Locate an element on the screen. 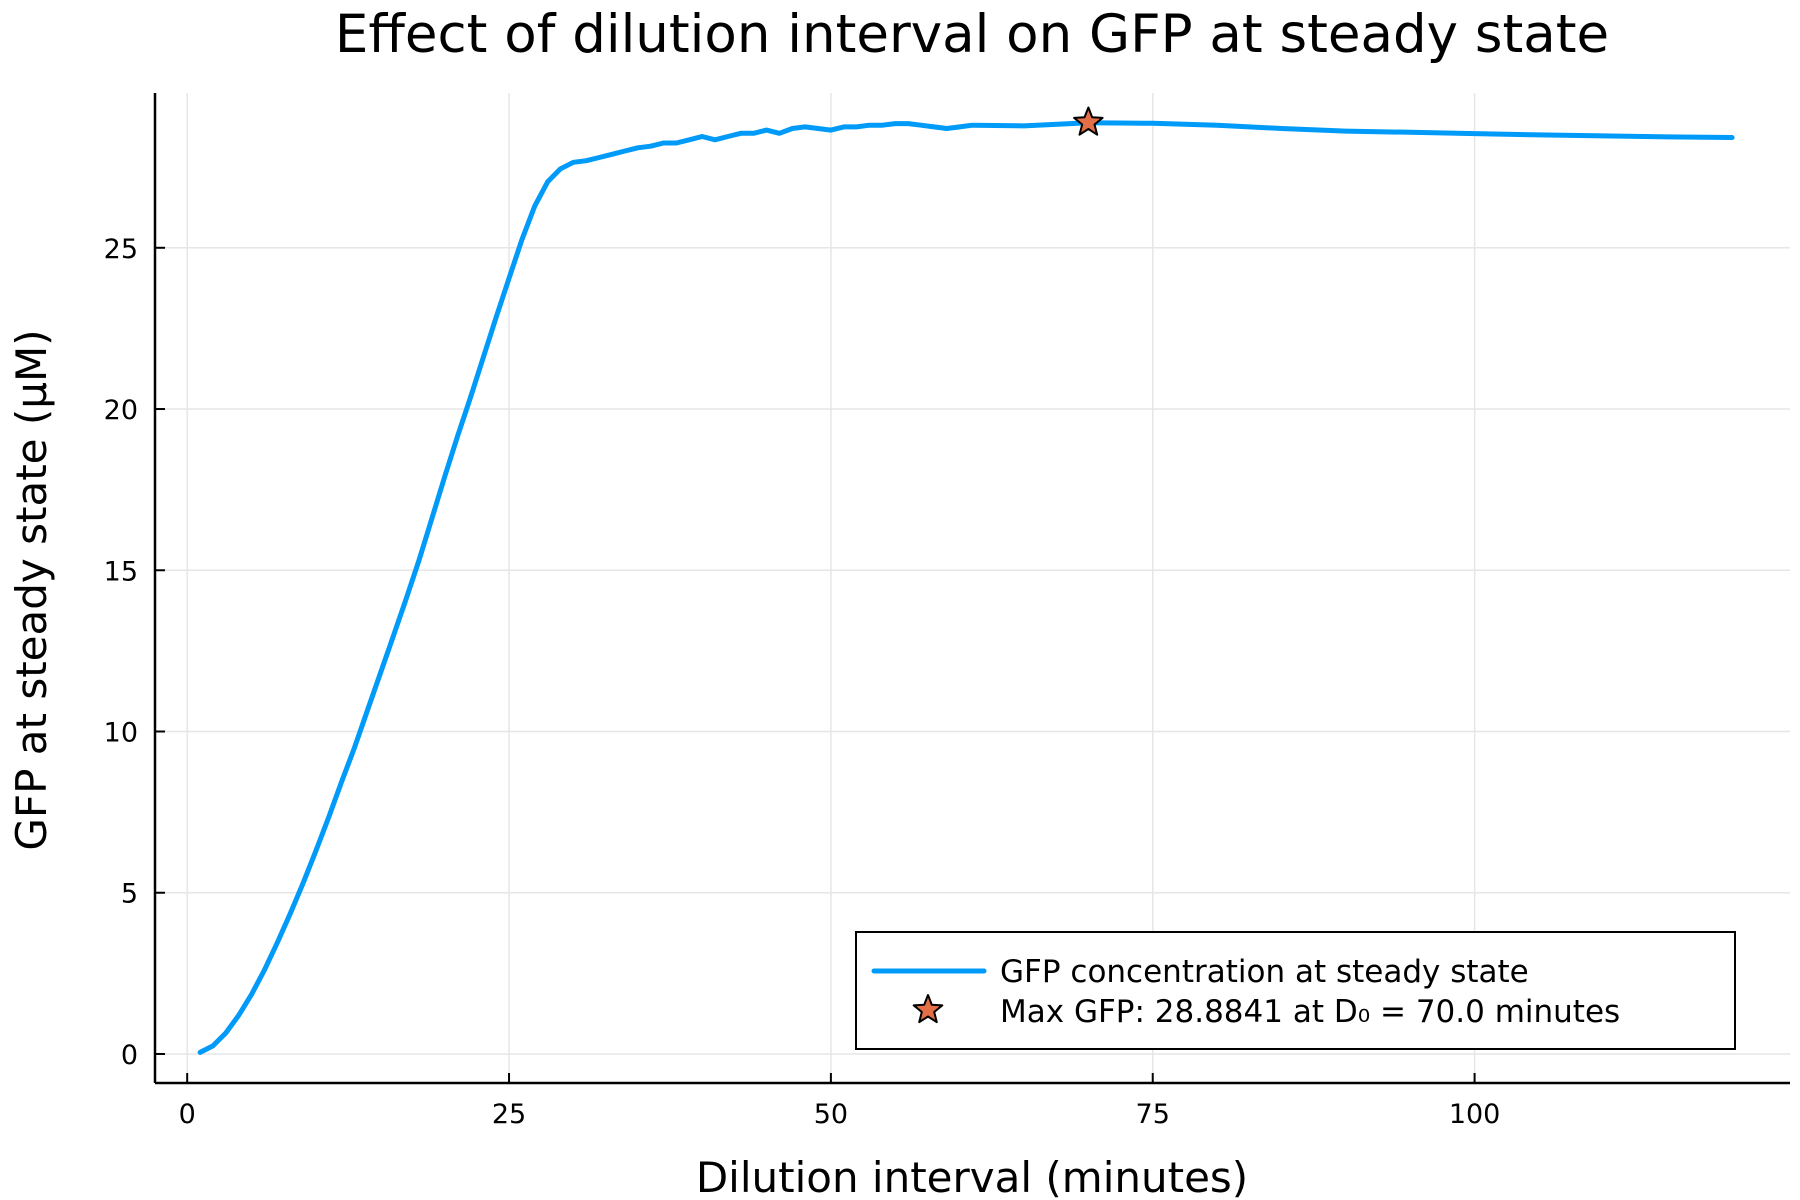 This screenshot has width=1800, height=1200. x-tick-label: 75 is located at coordinates (1153, 1114).